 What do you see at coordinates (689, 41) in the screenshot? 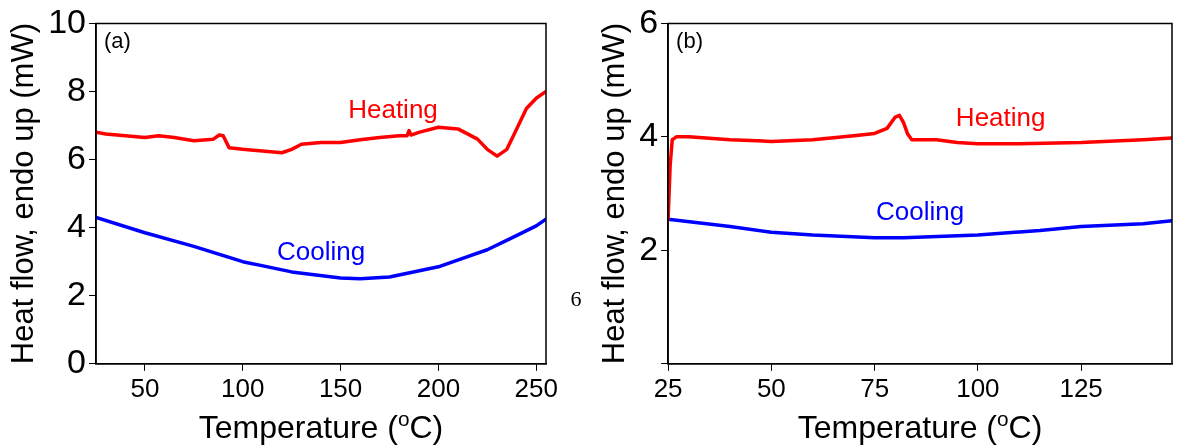
I see `annotation: (b)` at bounding box center [689, 41].